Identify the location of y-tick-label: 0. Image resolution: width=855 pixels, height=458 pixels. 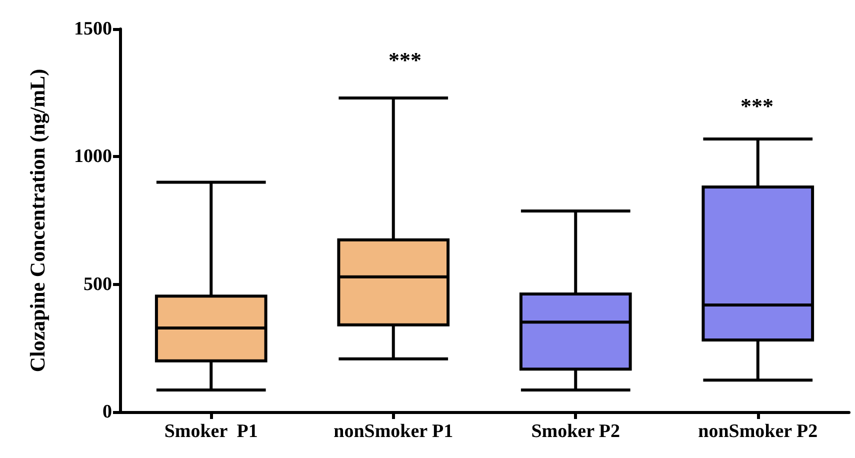
(107, 412).